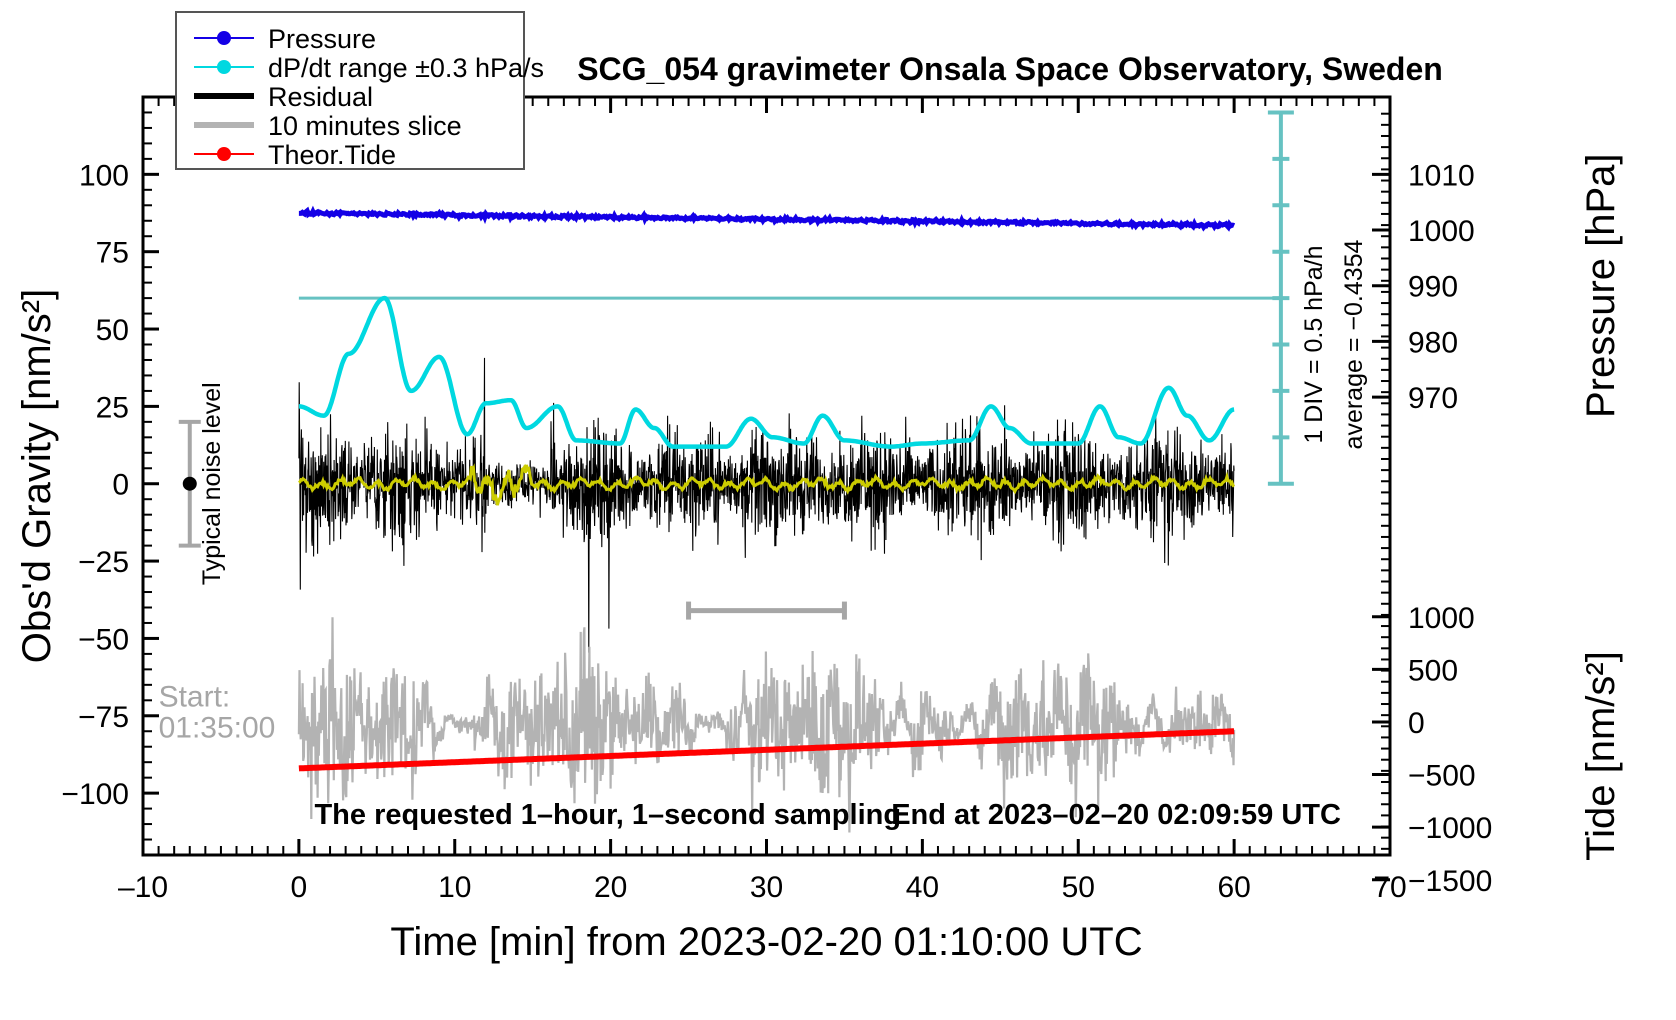  I want to click on start-label-line1: Start:, so click(195, 696).